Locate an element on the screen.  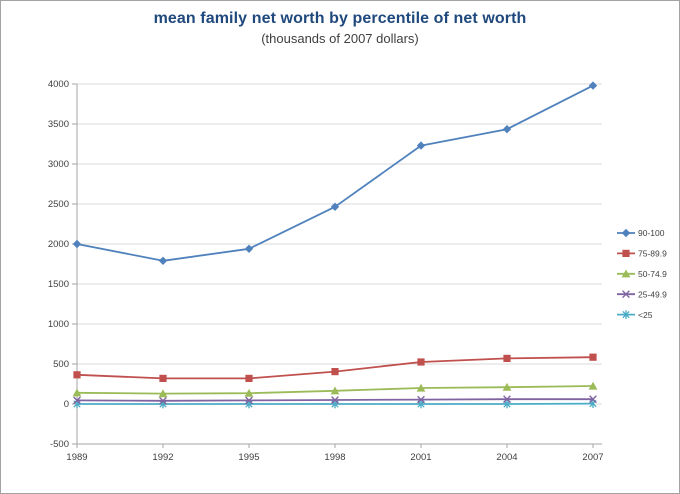
y-tick-label: 1000 is located at coordinates (58, 324).